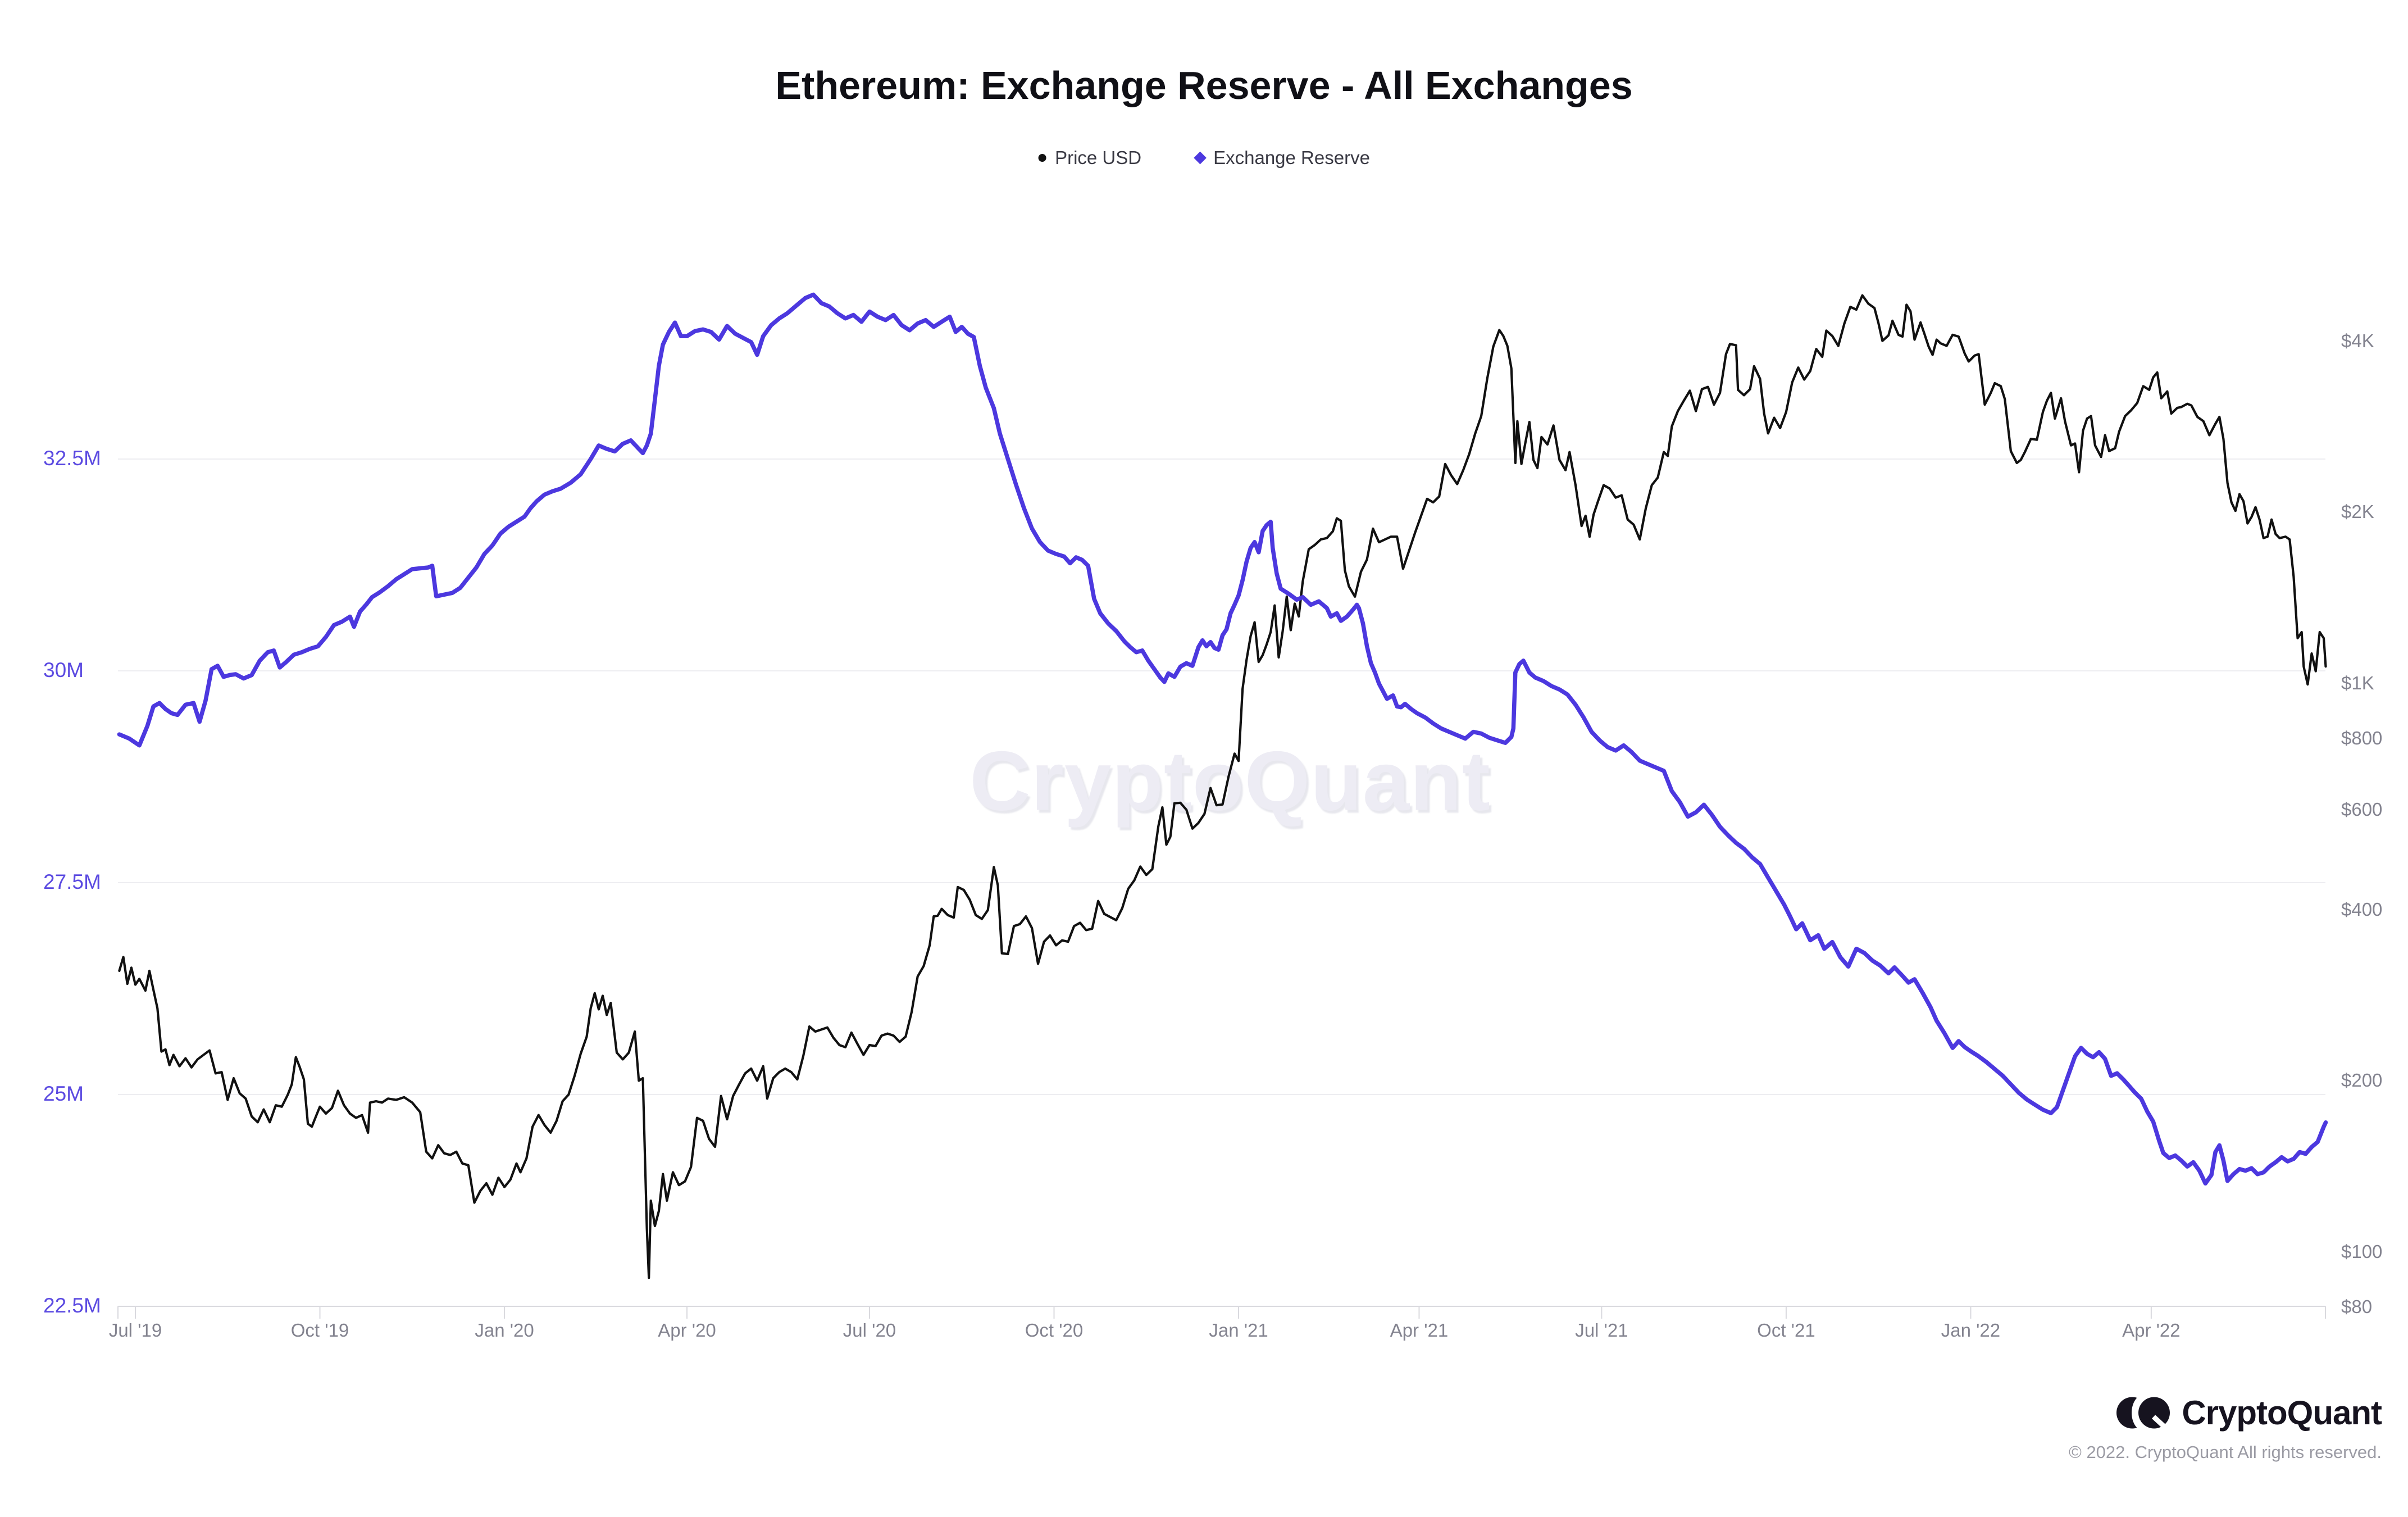 Image resolution: width=2408 pixels, height=1517 pixels. Describe the element at coordinates (1601, 1330) in the screenshot. I see `x-axis-tick-label: Jul '21` at that location.